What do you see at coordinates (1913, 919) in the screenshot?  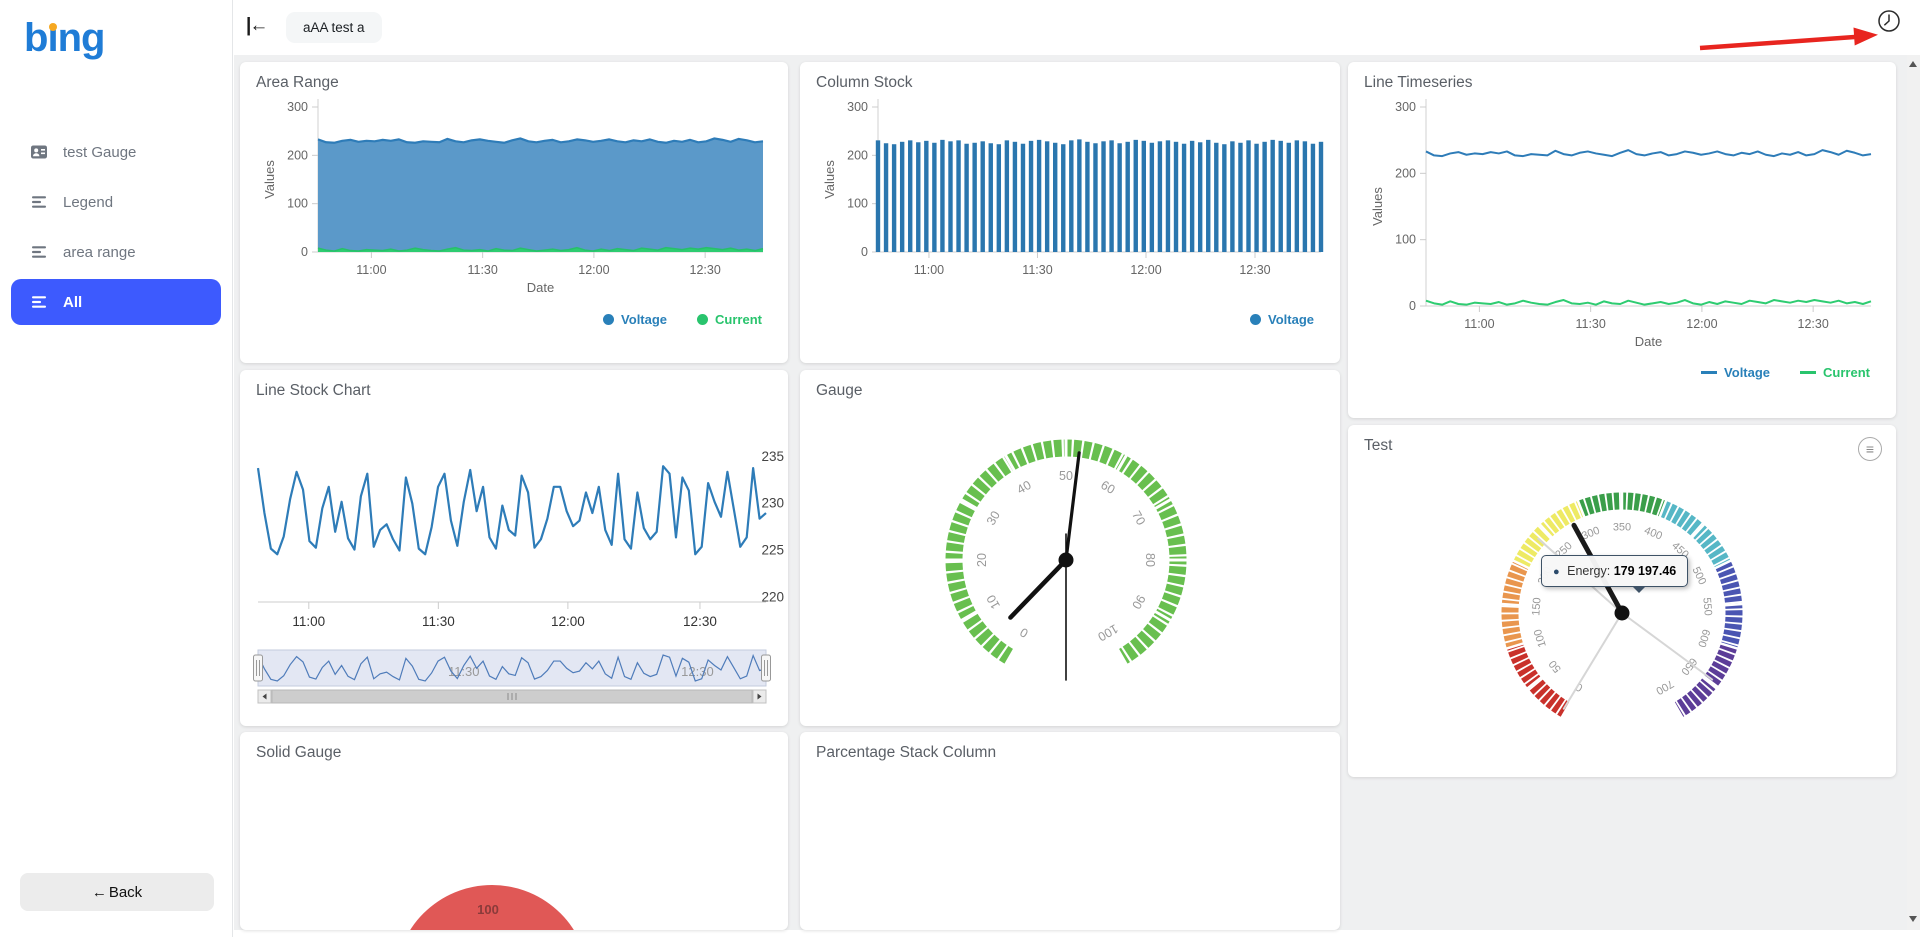 I see `scroll-down-arrow` at bounding box center [1913, 919].